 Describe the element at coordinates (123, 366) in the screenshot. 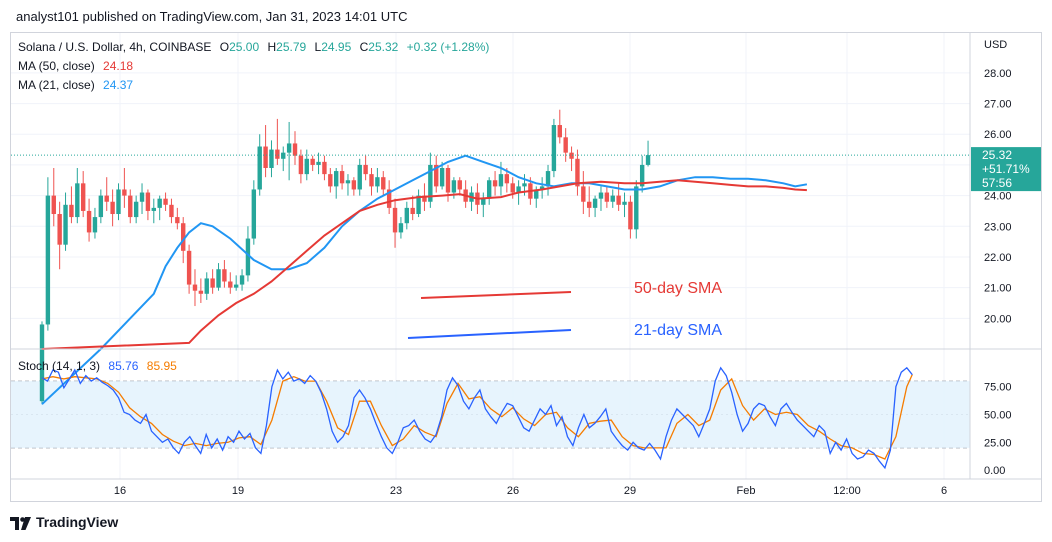

I see `legend-stoch-k: 85.76` at that location.